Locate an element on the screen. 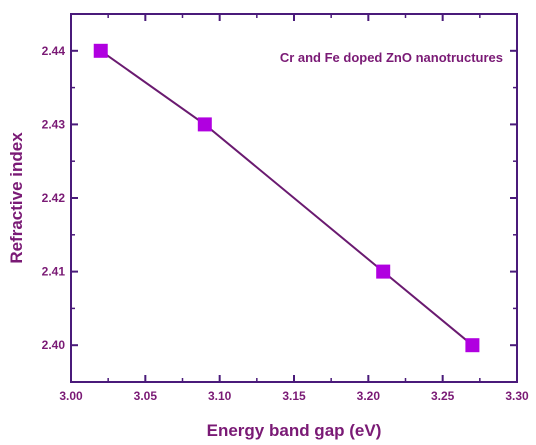 This screenshot has height=445, width=536. x-tick-label: 3.20 is located at coordinates (369, 396).